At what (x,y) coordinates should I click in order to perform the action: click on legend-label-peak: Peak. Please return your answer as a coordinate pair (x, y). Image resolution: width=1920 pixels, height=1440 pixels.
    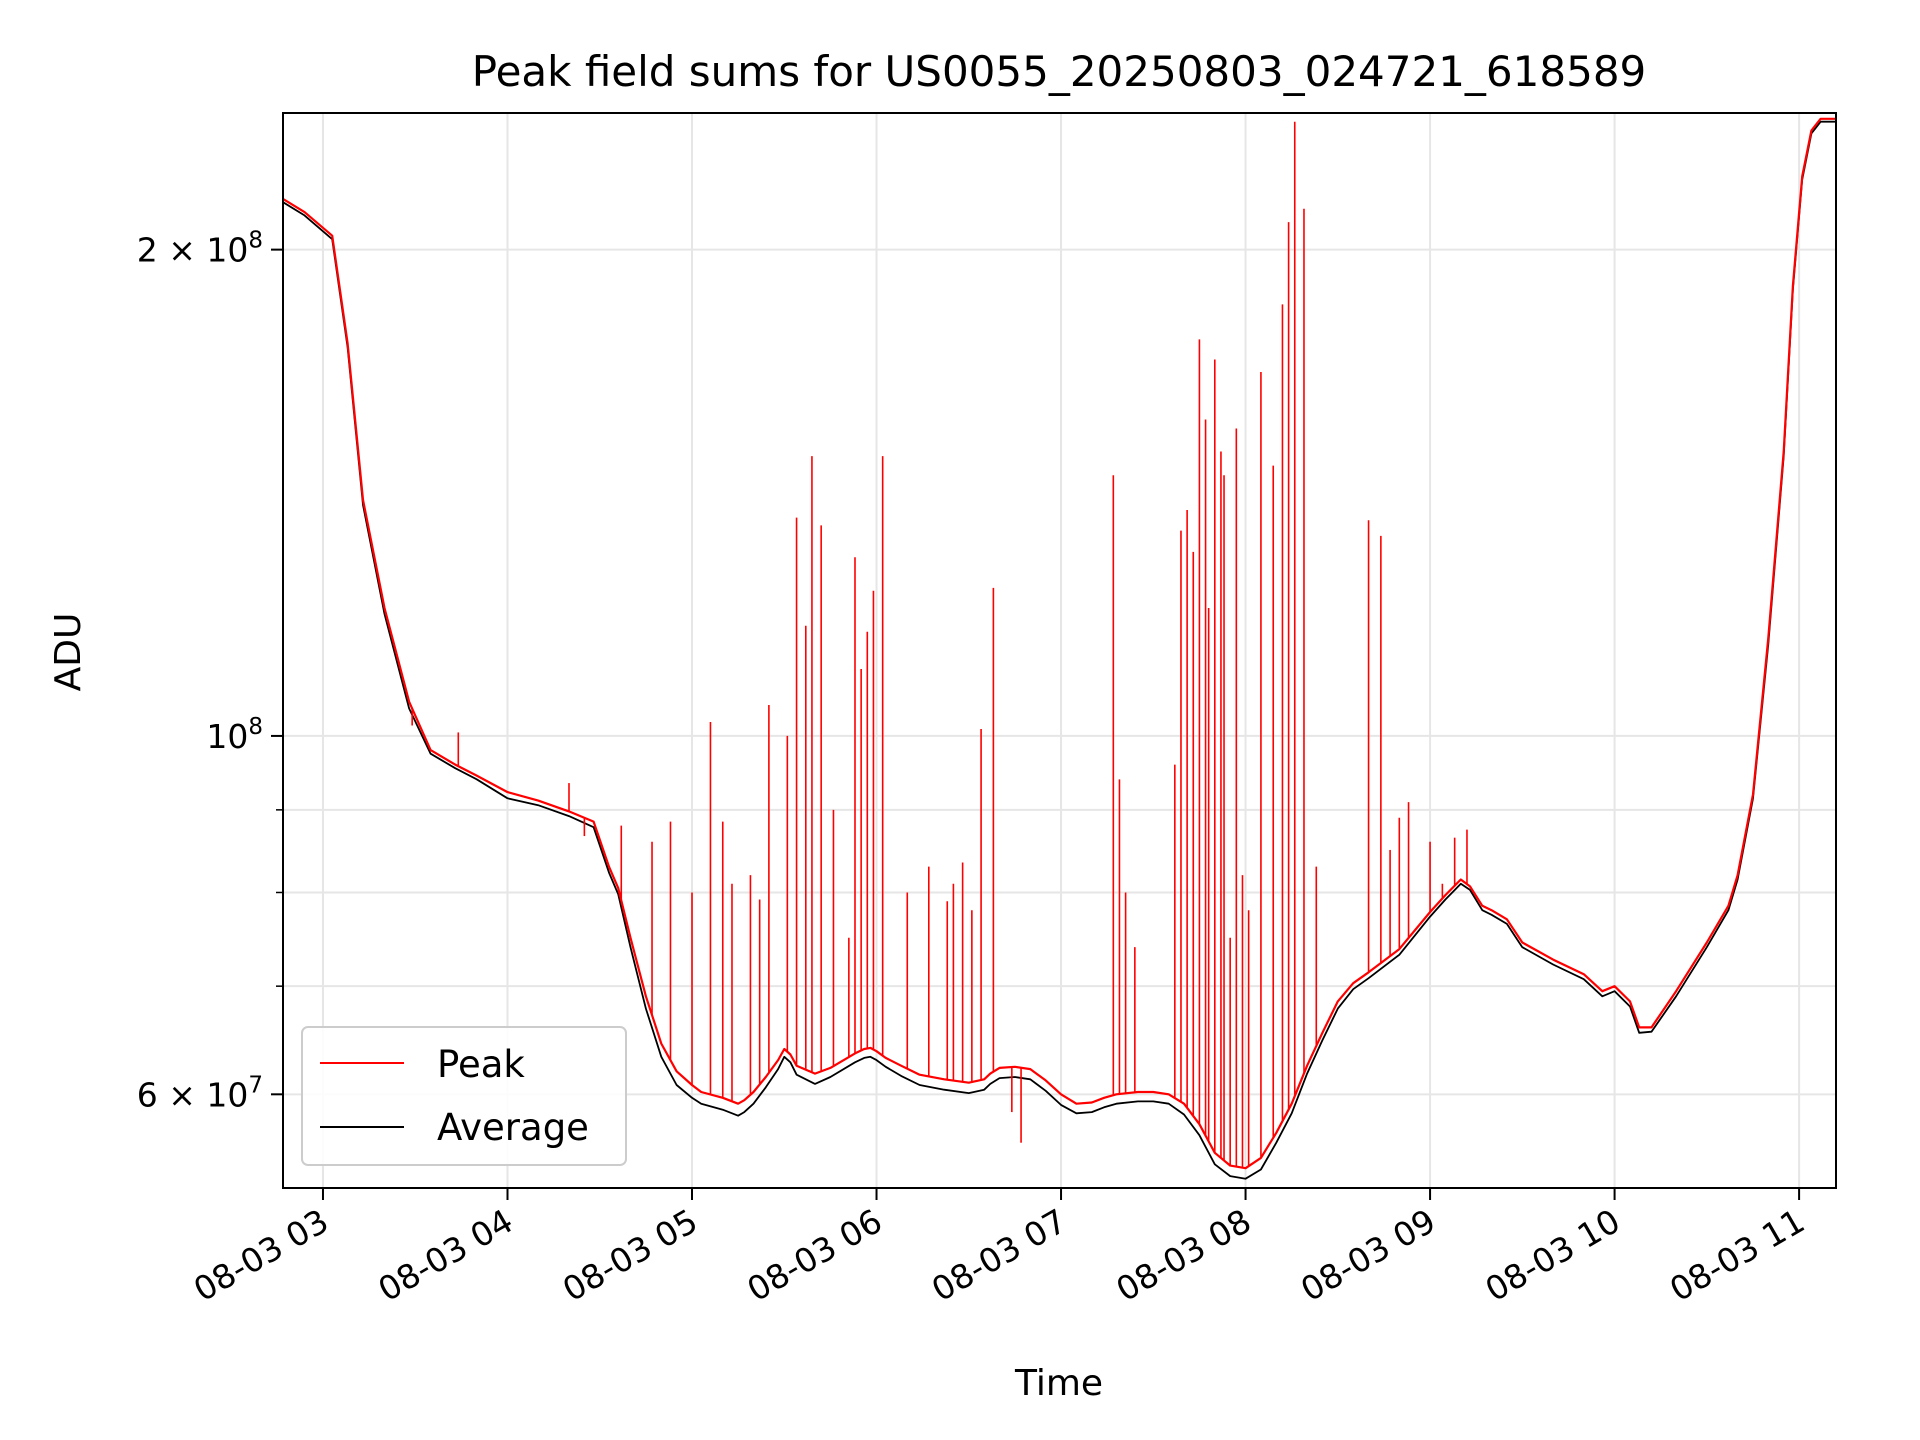
    Looking at the image, I should click on (481, 1064).